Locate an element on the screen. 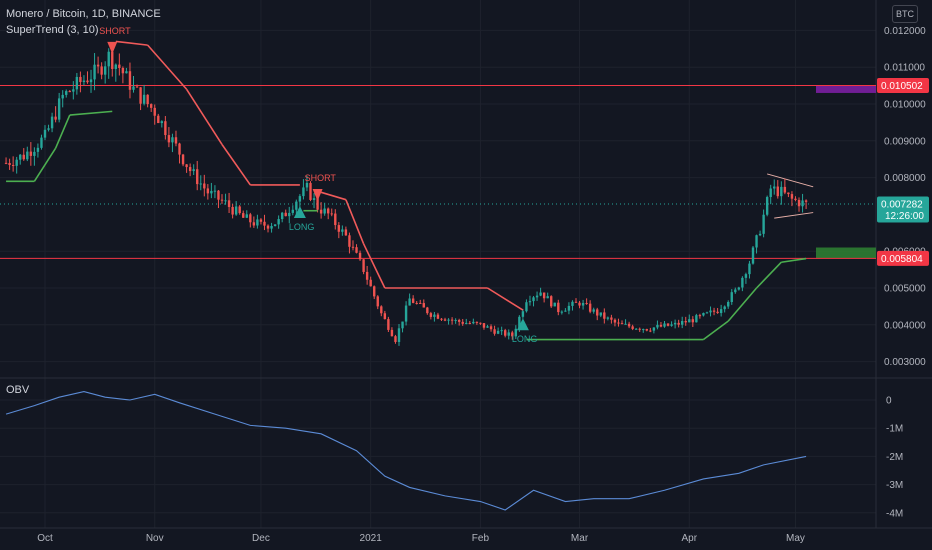 The height and width of the screenshot is (550, 932). obv-tick-label: 0 is located at coordinates (889, 401).